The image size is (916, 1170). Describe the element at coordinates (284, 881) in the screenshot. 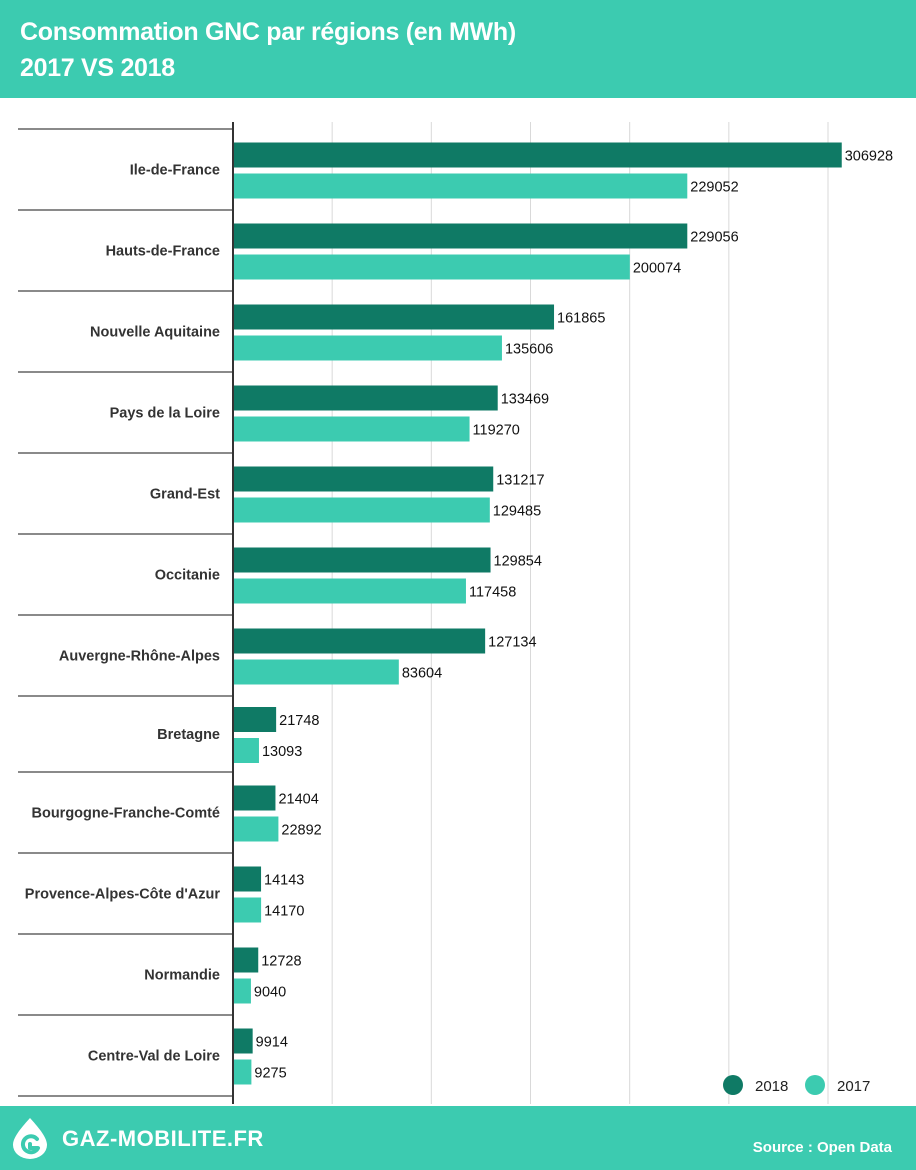

I see `data-label: 14143` at that location.